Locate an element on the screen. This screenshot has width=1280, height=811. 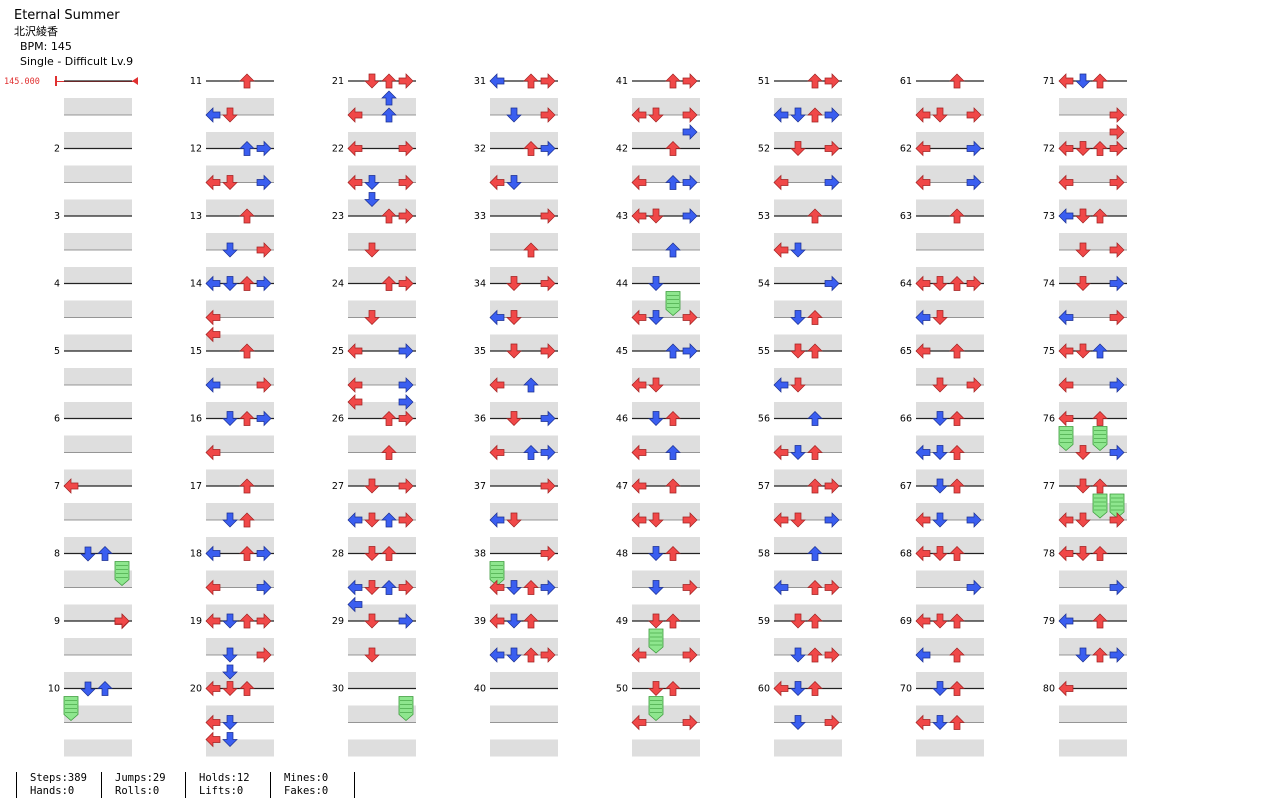
measure-number: 46 is located at coordinates (622, 419).